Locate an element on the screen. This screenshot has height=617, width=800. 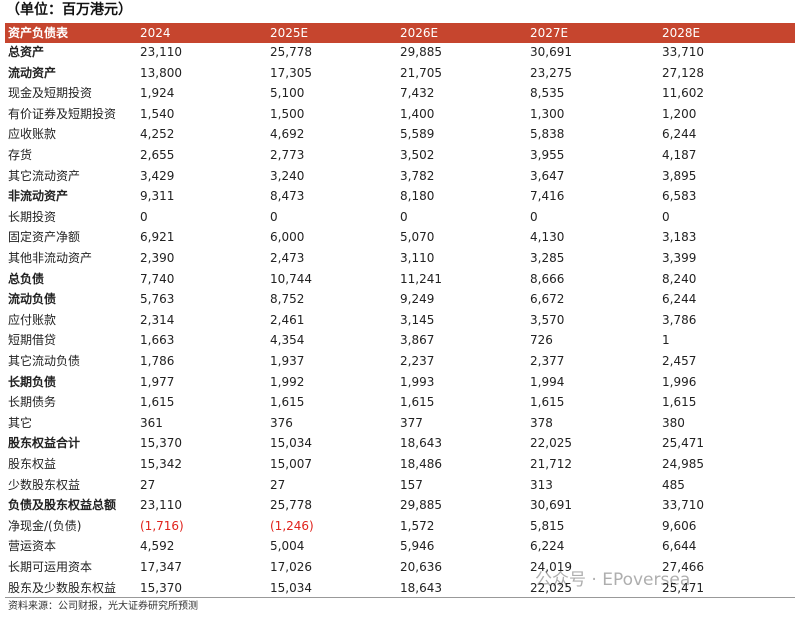
cell: 378 is located at coordinates (541, 422).